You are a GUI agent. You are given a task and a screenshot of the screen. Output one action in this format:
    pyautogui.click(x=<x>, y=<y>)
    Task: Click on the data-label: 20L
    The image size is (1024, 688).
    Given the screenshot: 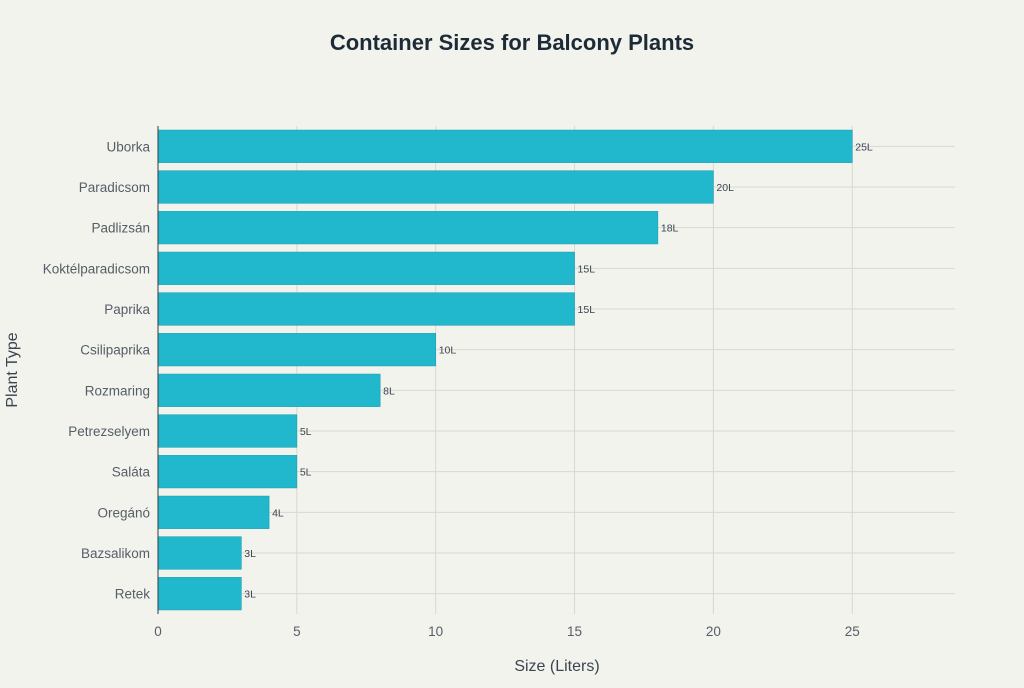 What is the action you would take?
    pyautogui.click(x=725, y=188)
    